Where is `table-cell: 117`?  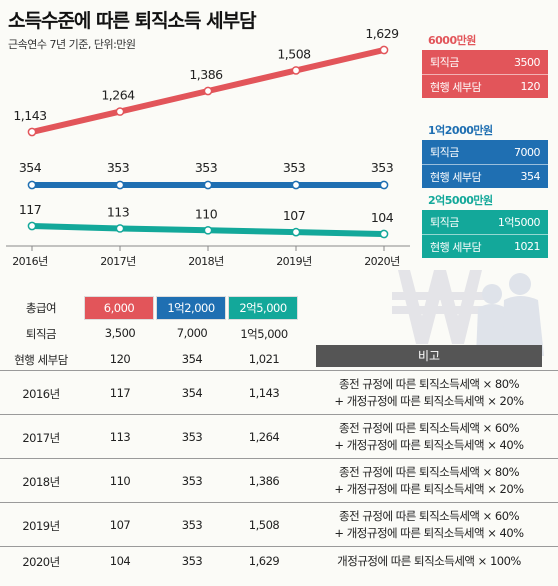
table-cell: 117 is located at coordinates (120, 393).